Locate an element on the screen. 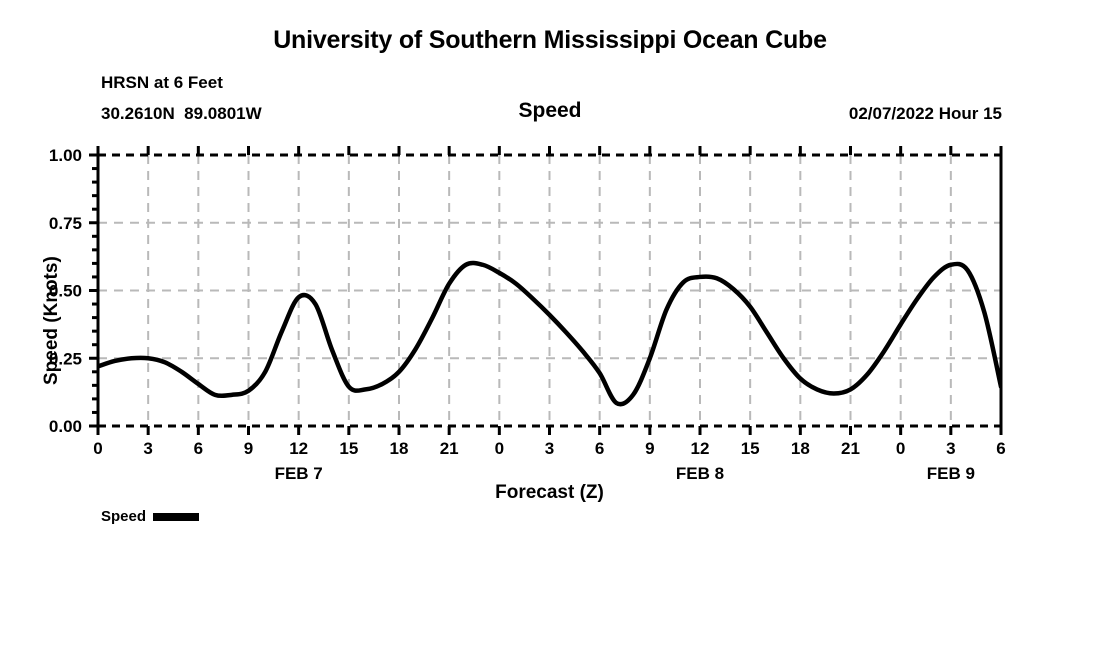 The image size is (1100, 650). legend-swatch-speed is located at coordinates (176, 516).